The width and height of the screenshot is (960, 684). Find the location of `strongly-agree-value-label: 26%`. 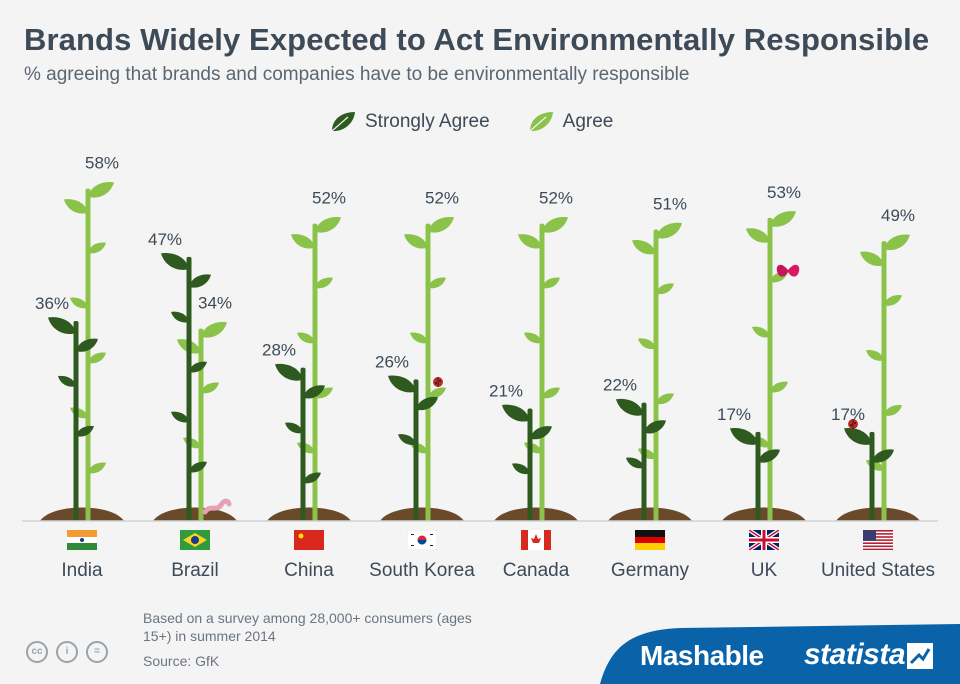

strongly-agree-value-label: 26% is located at coordinates (392, 361).